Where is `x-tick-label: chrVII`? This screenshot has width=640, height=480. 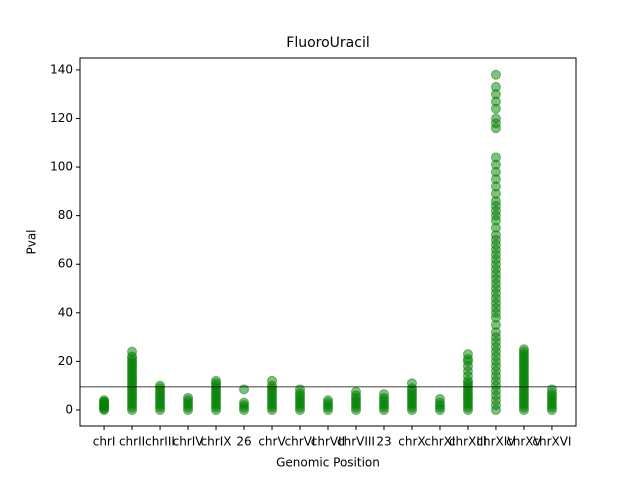 x-tick-label: chrVII is located at coordinates (328, 442).